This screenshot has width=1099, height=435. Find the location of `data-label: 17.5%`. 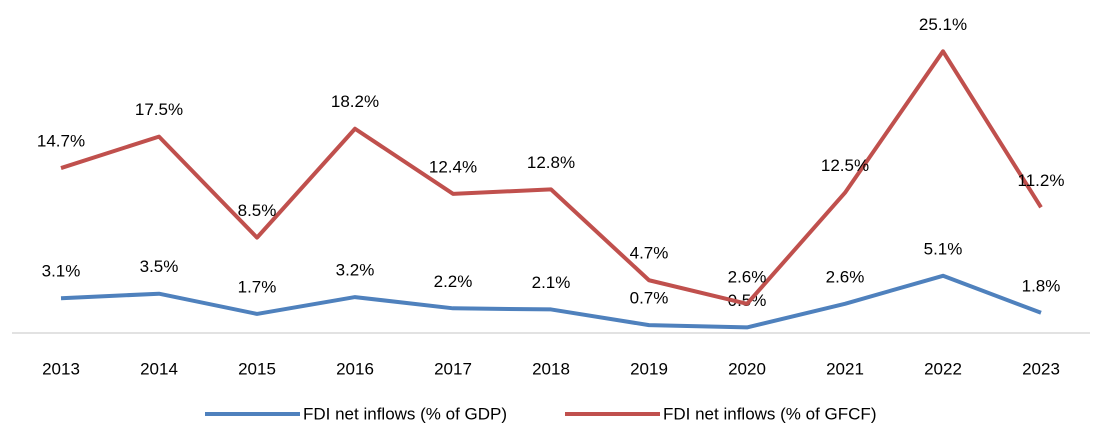

data-label: 17.5% is located at coordinates (159, 109).